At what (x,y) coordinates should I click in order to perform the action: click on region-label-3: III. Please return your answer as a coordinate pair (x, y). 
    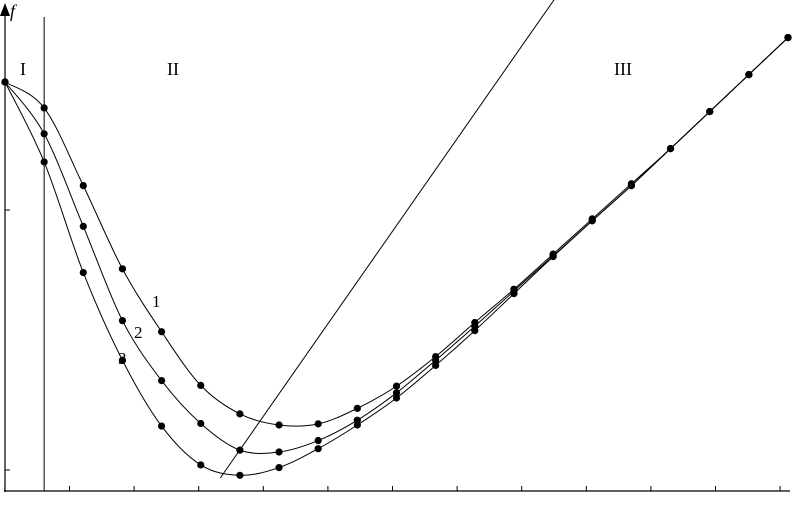
    Looking at the image, I should click on (623, 69).